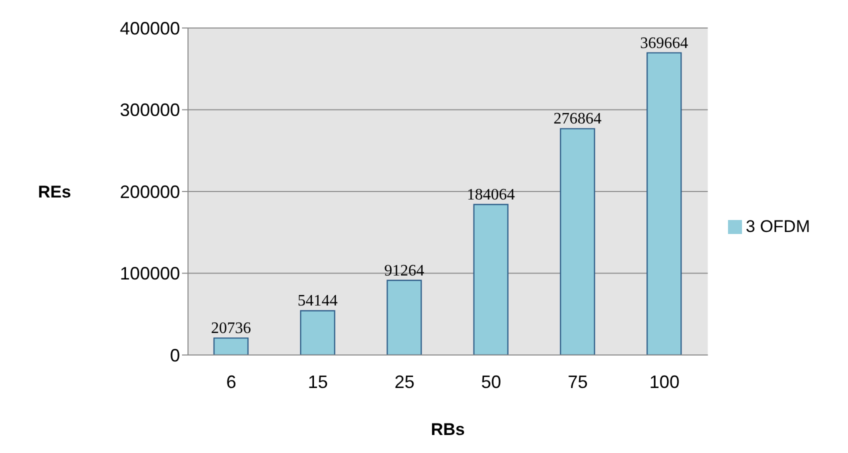  I want to click on y-tick-label: 200000, so click(150, 192).